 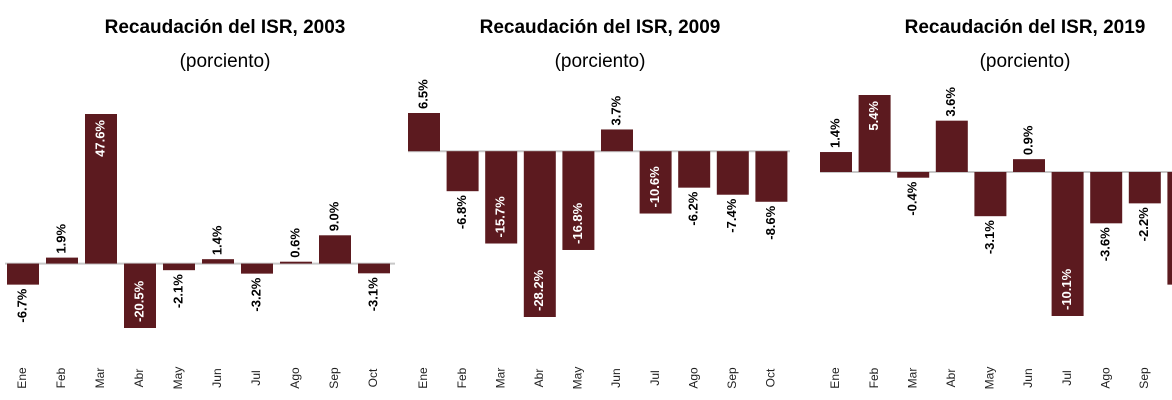 What do you see at coordinates (225, 27) in the screenshot?
I see `chart-title: Recaudación del ISR, 2003` at bounding box center [225, 27].